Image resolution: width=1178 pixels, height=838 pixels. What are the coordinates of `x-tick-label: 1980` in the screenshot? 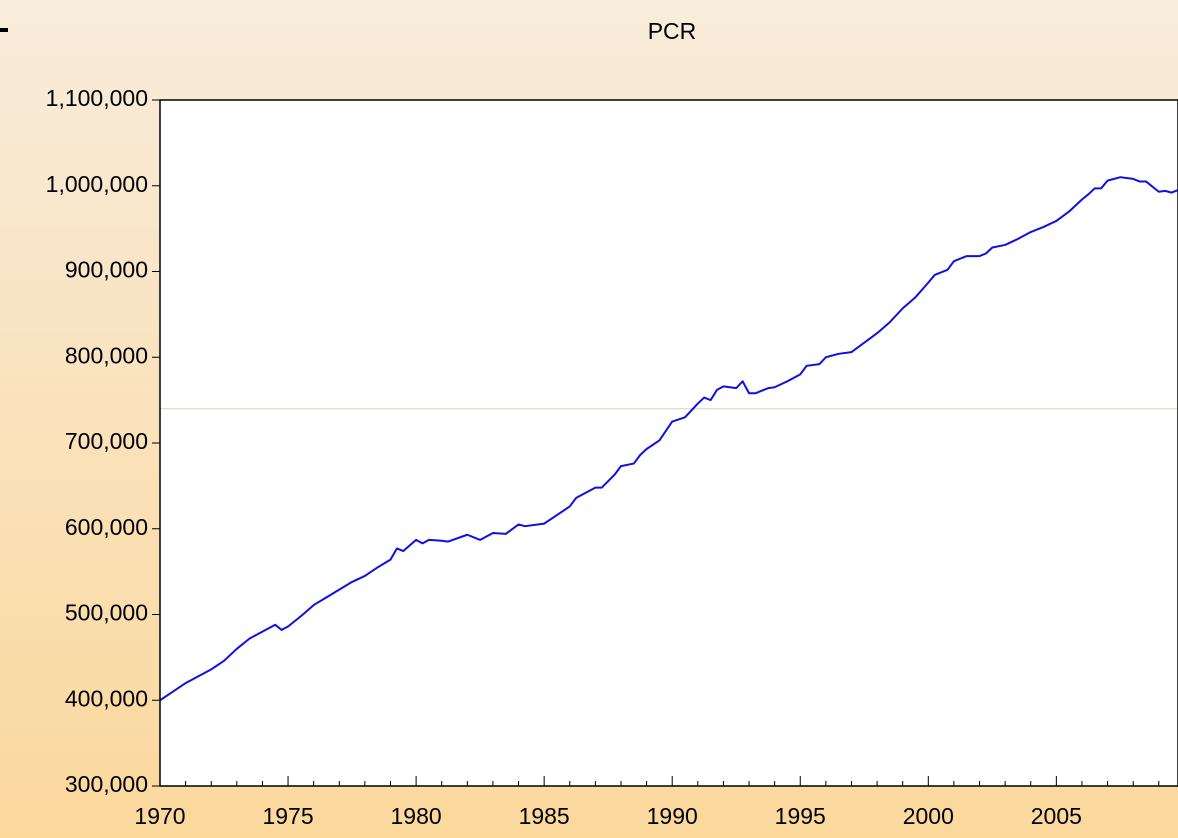 It's located at (416, 816).